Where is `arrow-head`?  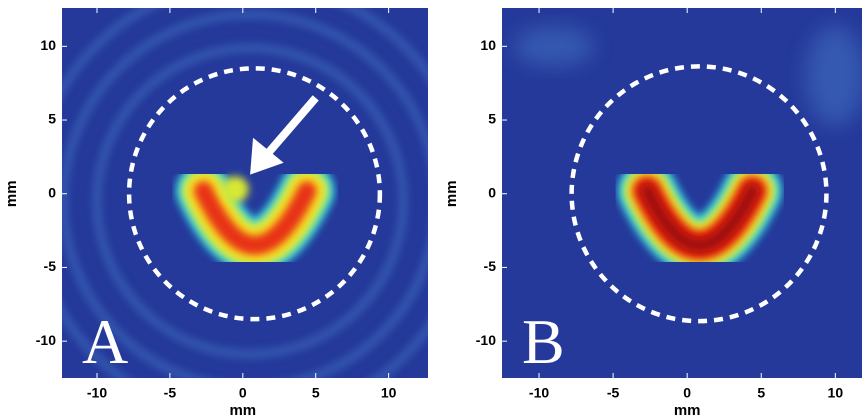
arrow-head is located at coordinates (267, 156).